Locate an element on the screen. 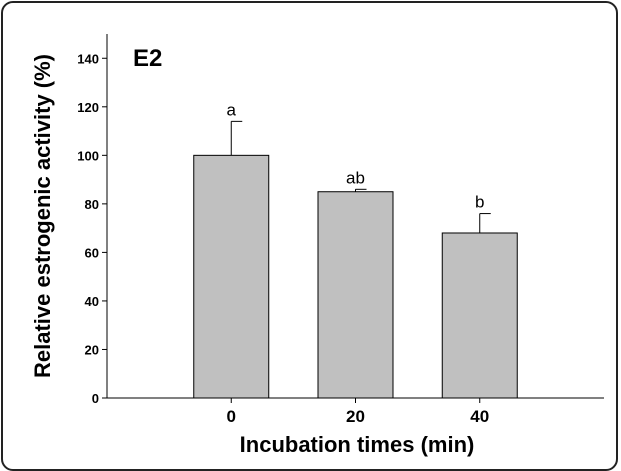  y-tick-label: 20 is located at coordinates (92, 349).